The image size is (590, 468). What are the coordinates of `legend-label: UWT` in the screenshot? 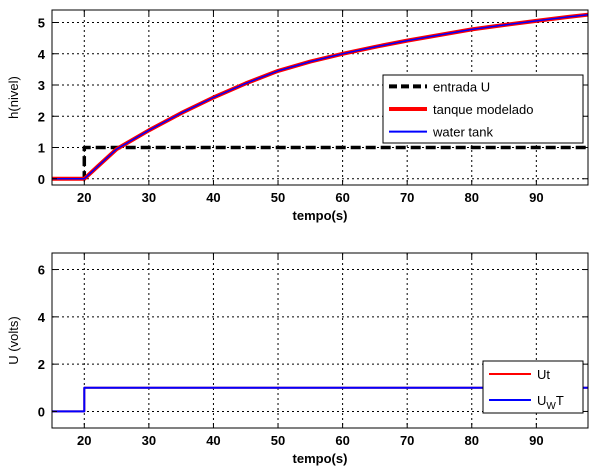 It's located at (550, 402).